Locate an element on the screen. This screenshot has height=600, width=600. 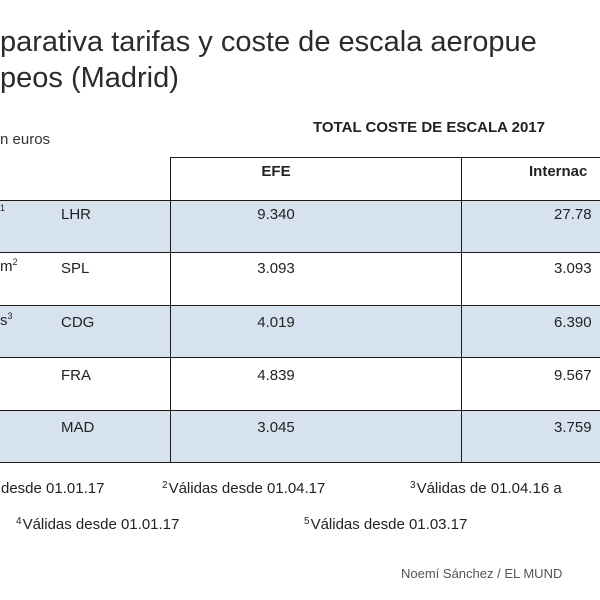
airport-code: CDG is located at coordinates (78, 322).